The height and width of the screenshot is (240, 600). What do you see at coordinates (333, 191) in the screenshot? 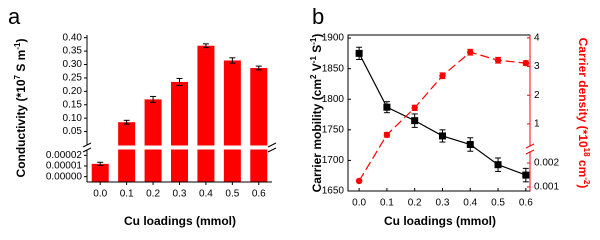
I see `y-tick-label: 1650` at bounding box center [333, 191].